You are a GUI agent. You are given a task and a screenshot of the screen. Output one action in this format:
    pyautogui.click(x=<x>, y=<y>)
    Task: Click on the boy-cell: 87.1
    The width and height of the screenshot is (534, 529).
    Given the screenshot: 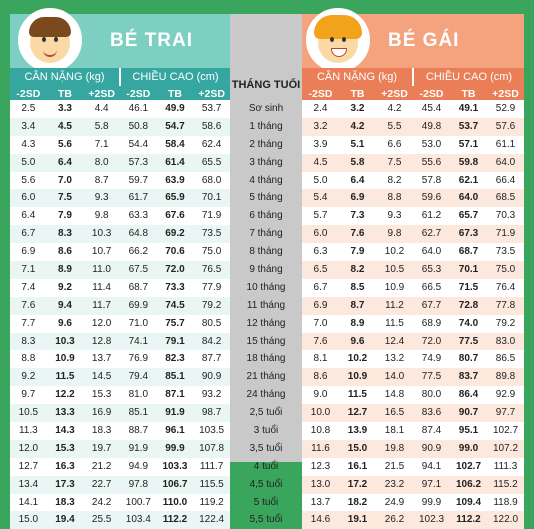 What is the action you would take?
    pyautogui.click(x=175, y=395)
    